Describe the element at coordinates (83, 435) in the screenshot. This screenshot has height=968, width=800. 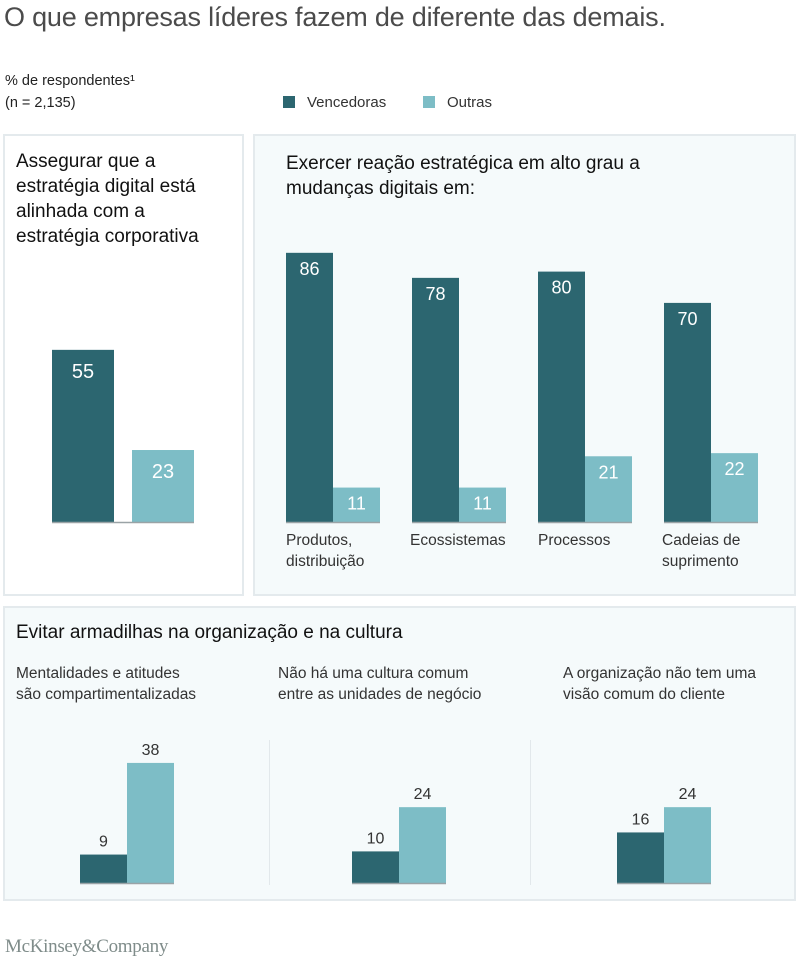
I see `bar-alignment-vencedoras` at that location.